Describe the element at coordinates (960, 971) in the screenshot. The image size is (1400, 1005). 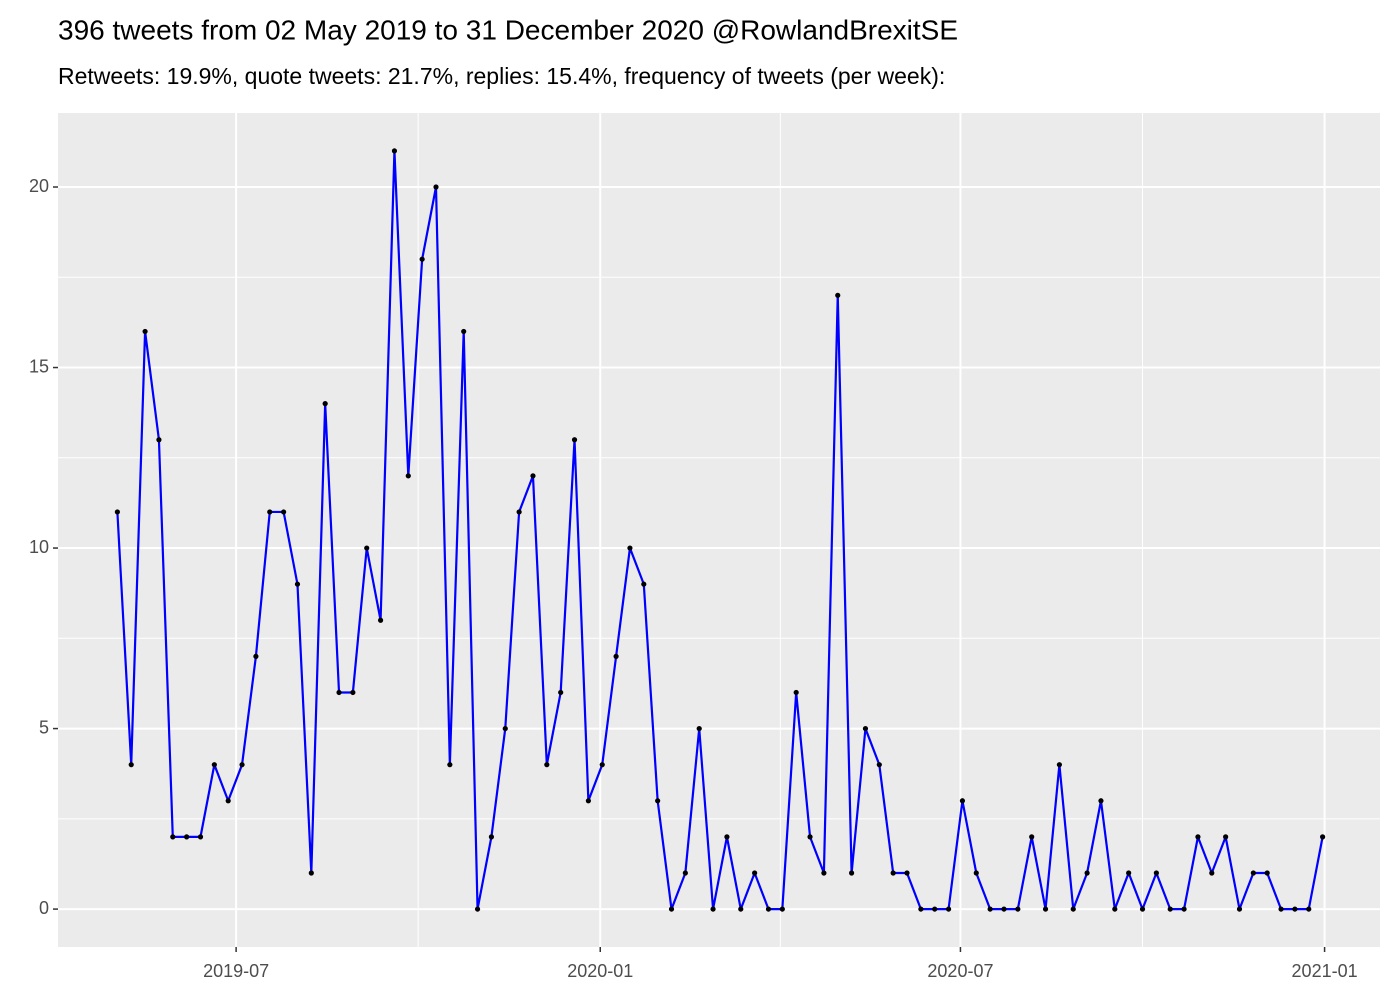
I see `x-tick-label: 2020-07` at that location.